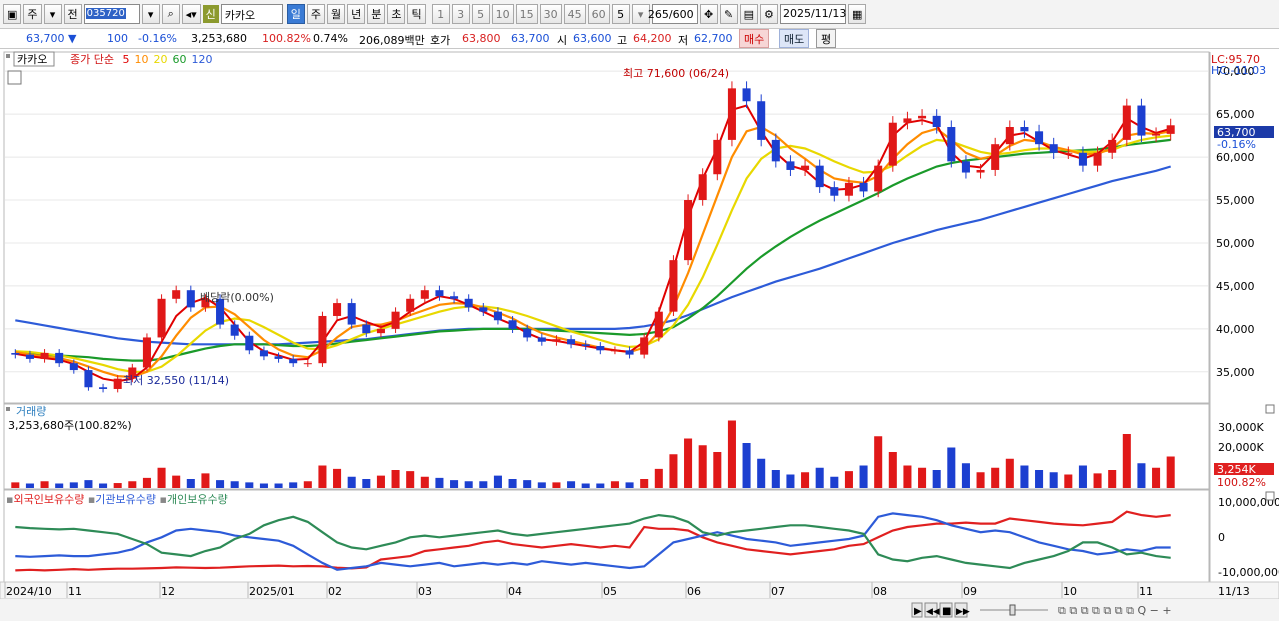  Describe the element at coordinates (150, 14) in the screenshot. I see `code-dropdown-icon: ▾` at that location.